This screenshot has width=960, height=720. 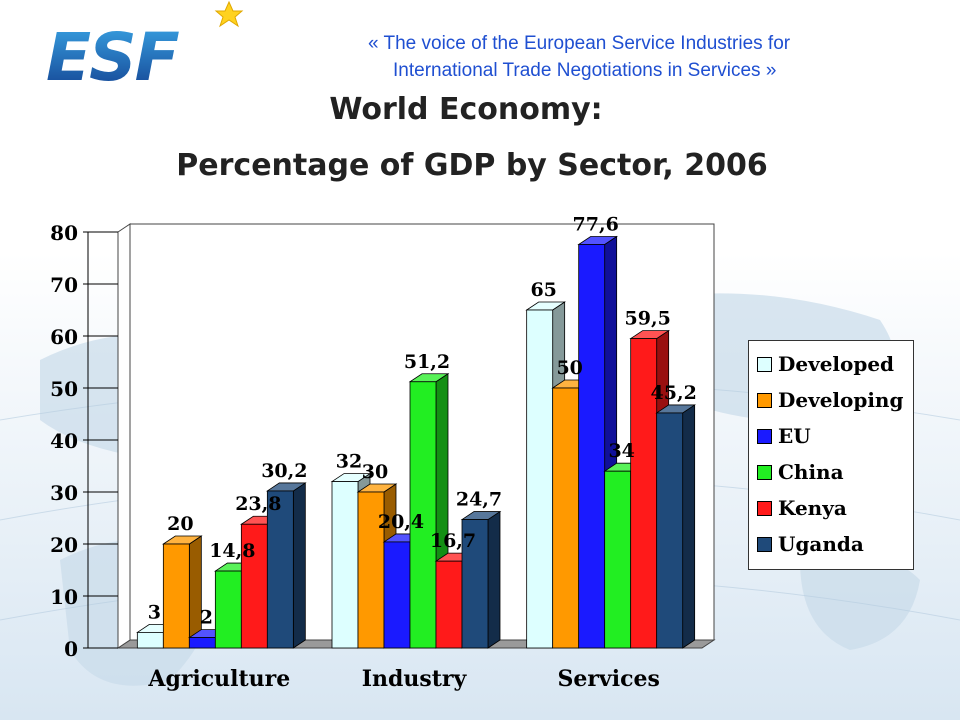 What do you see at coordinates (284, 471) in the screenshot?
I see `data-label: 30,2` at bounding box center [284, 471].